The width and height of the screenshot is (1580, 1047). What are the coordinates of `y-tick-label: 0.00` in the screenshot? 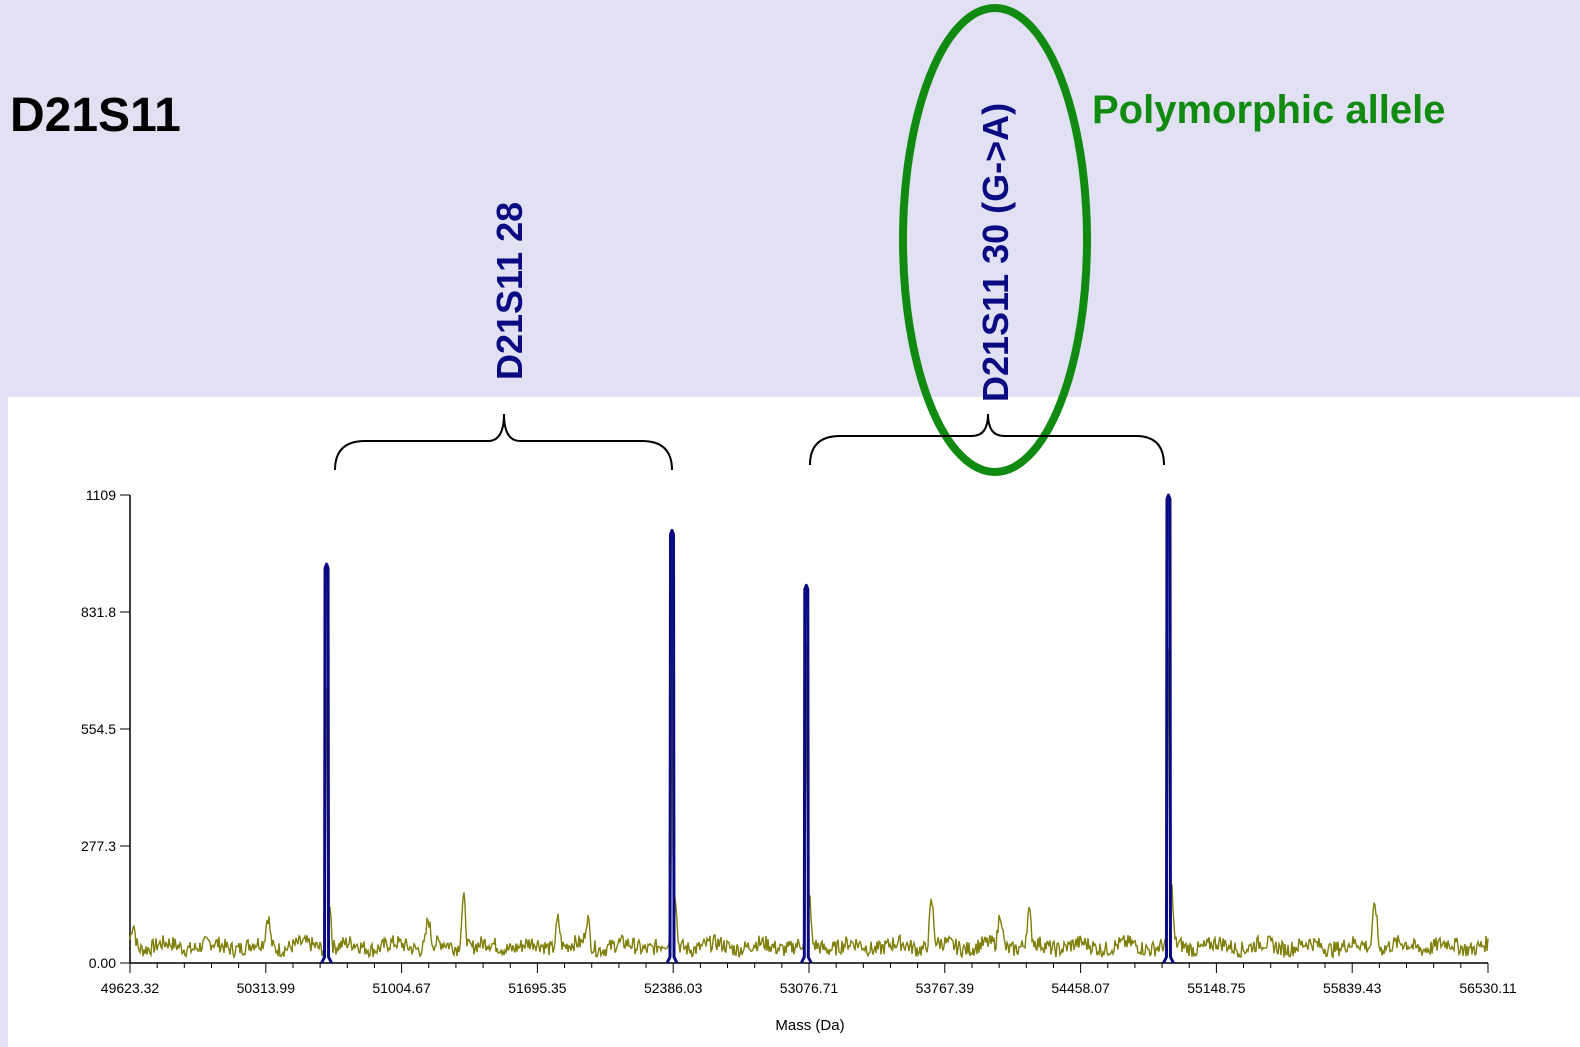 It's located at (102, 963).